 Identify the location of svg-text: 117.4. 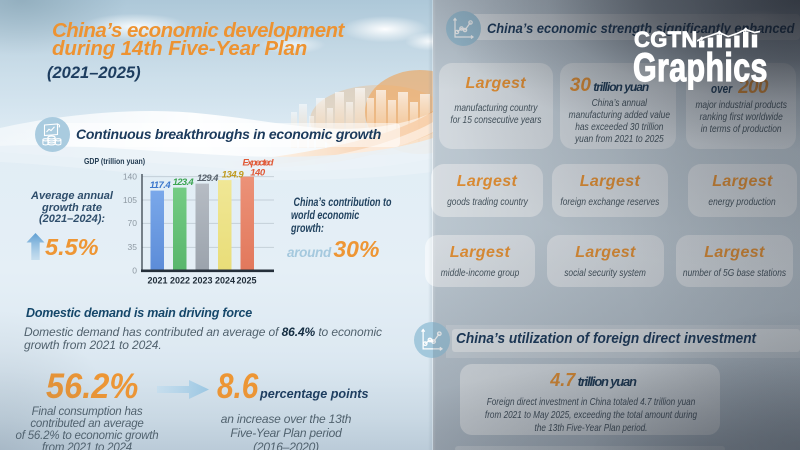
(161, 185).